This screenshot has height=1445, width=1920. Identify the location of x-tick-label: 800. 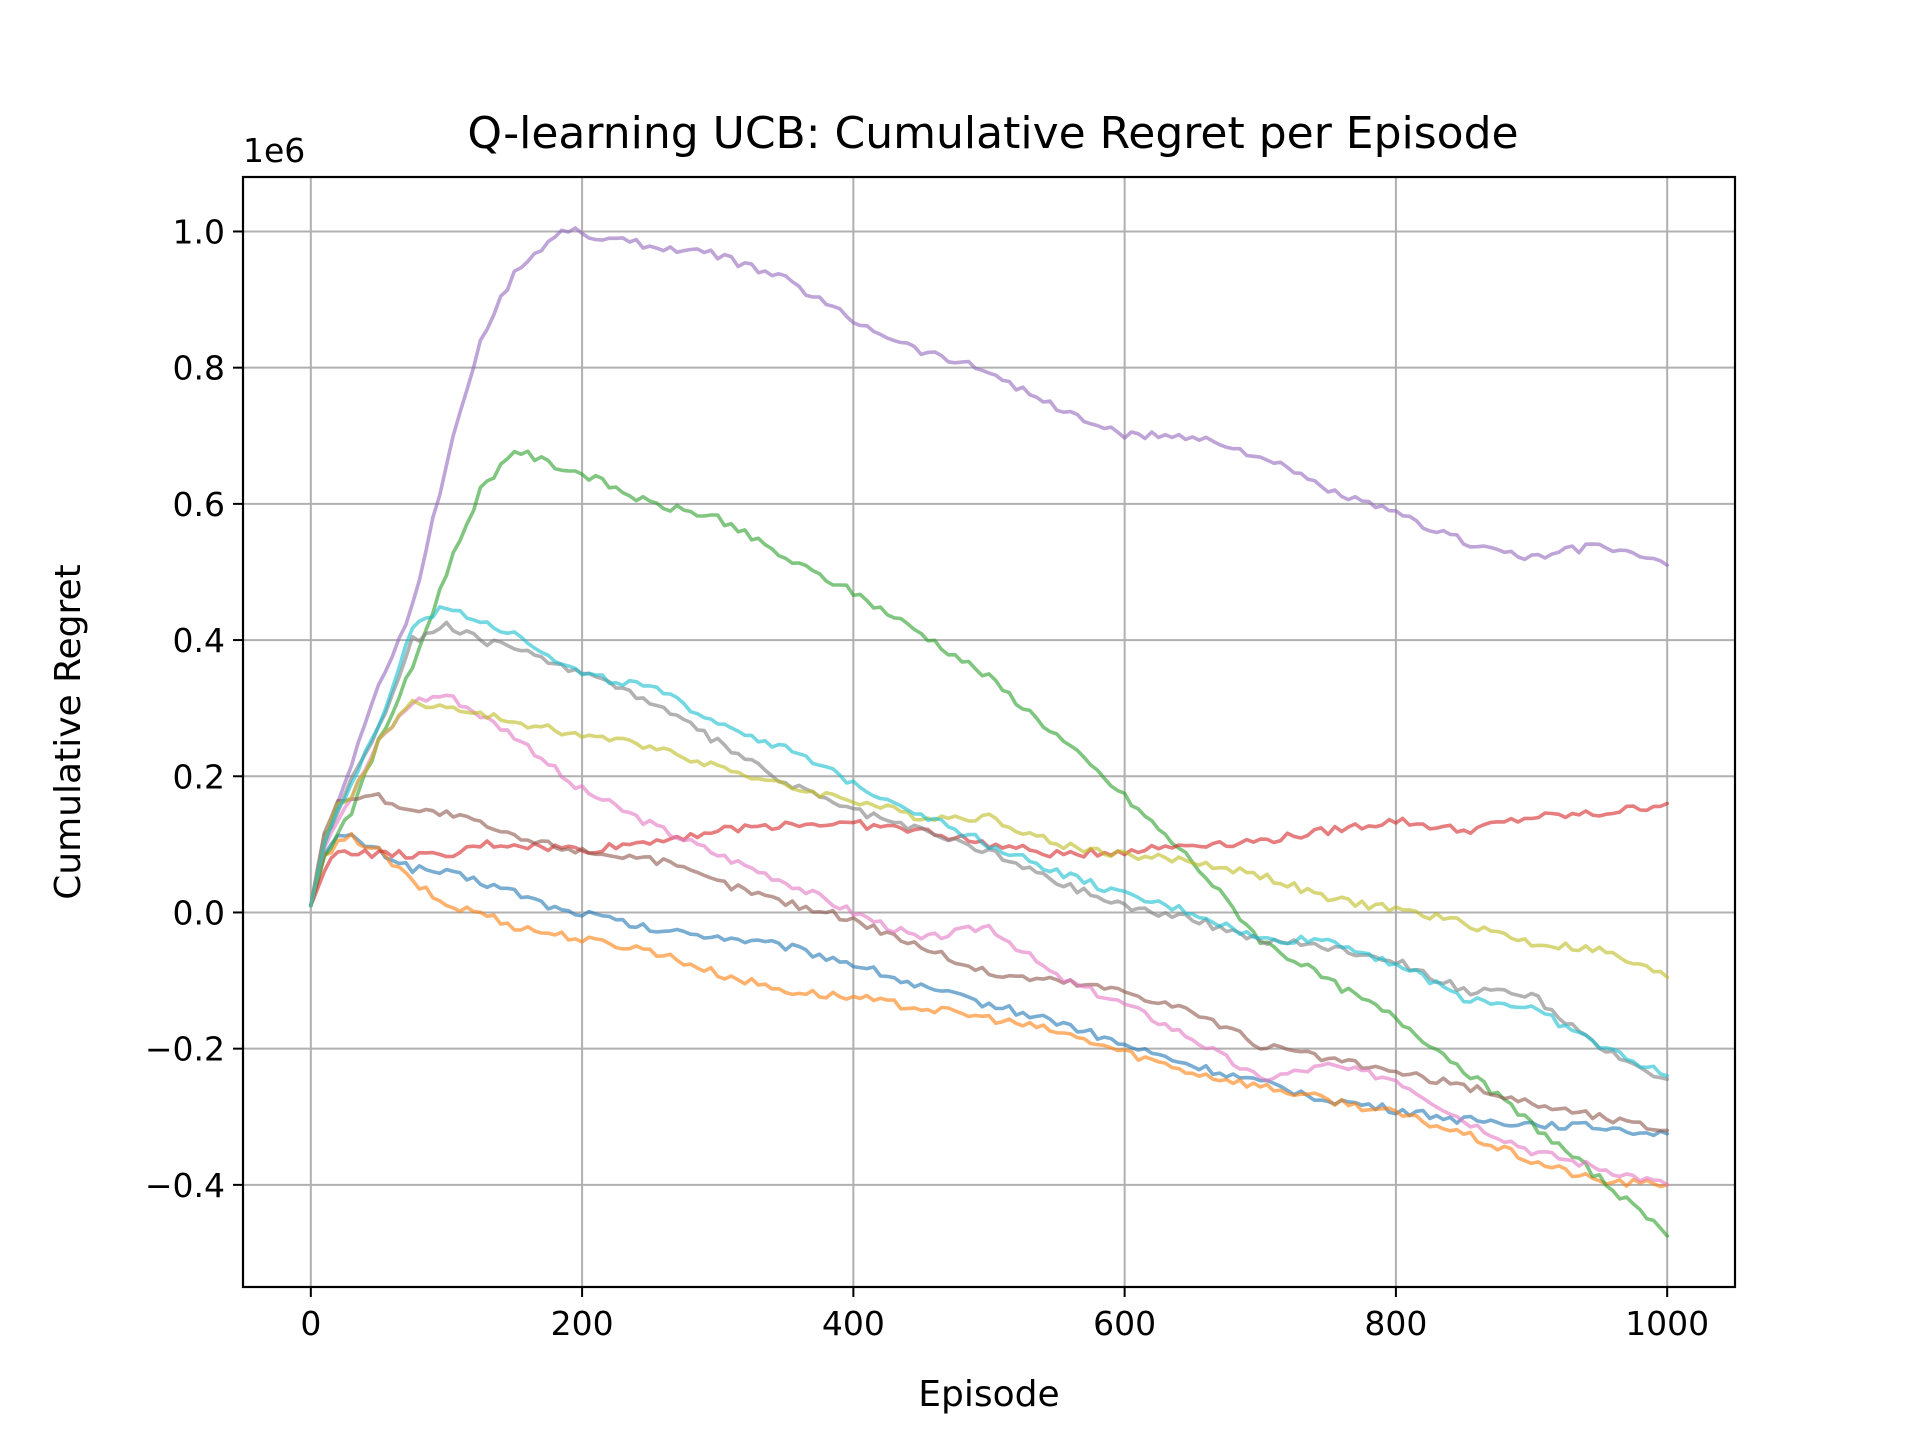
(1395, 1323).